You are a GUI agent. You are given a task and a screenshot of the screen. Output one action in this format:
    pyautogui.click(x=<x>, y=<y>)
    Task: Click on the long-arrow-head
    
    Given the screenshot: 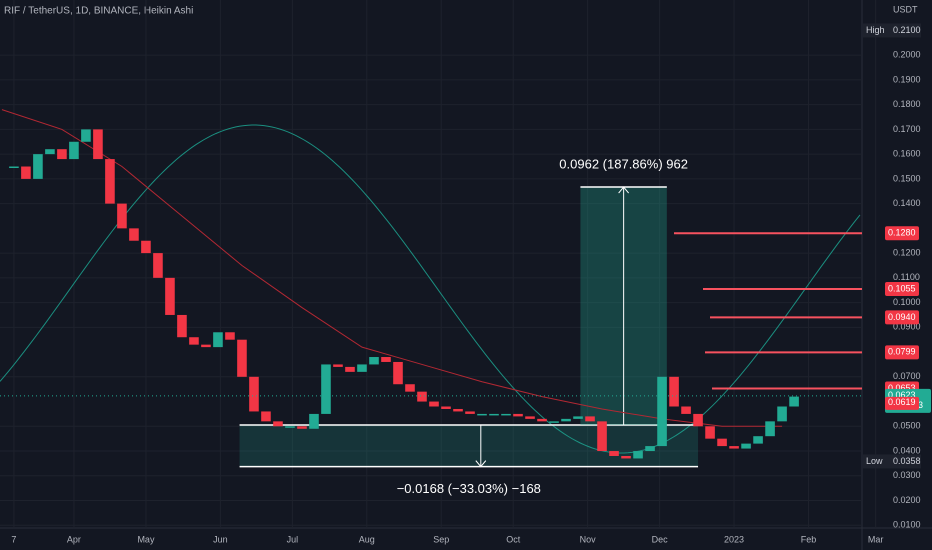 What is the action you would take?
    pyautogui.click(x=624, y=190)
    